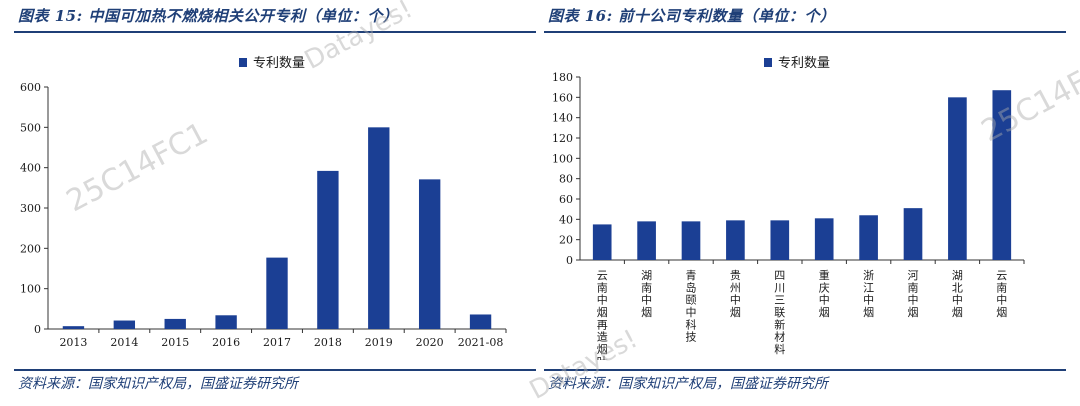 The image size is (1080, 406). I want to click on y-tick-label: 200, so click(30, 248).